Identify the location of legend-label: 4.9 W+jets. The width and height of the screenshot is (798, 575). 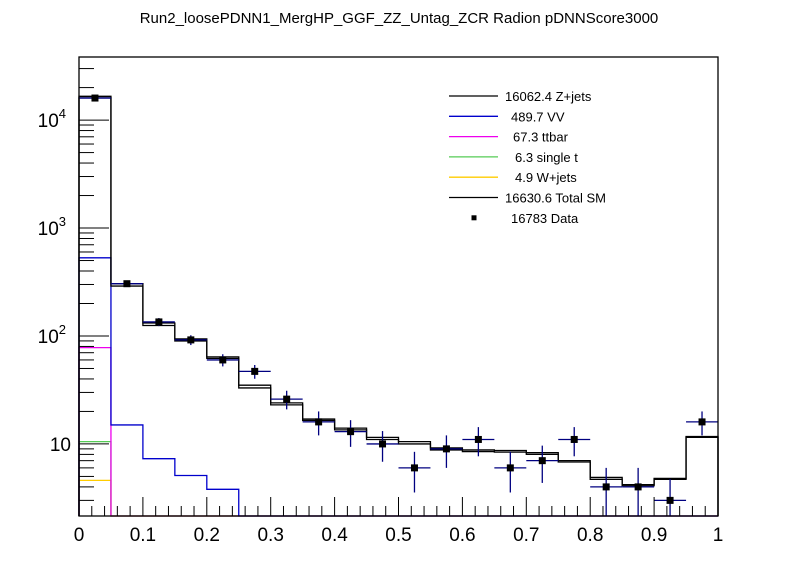
(546, 177).